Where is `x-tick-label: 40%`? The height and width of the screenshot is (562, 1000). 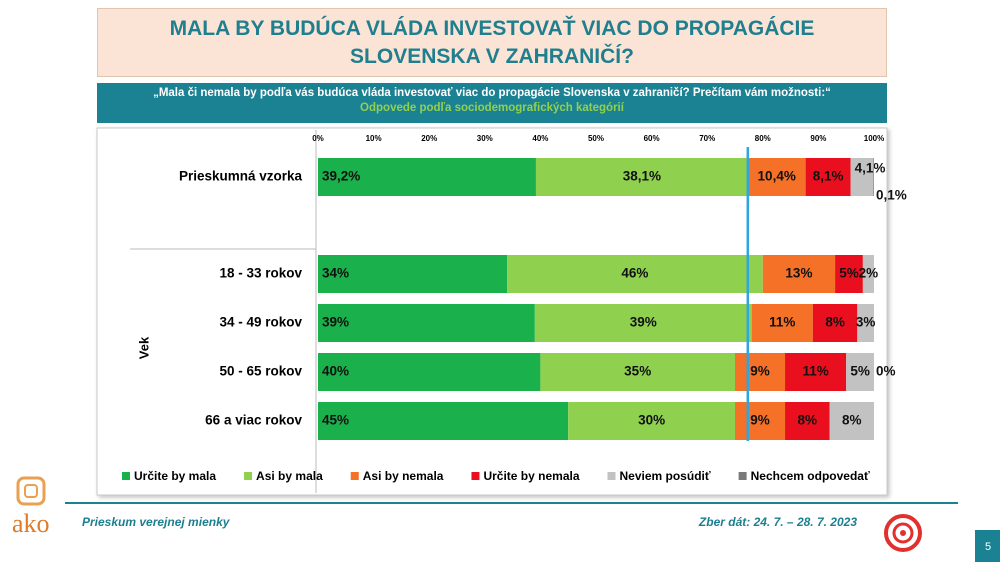
x-tick-label: 40% is located at coordinates (540, 138).